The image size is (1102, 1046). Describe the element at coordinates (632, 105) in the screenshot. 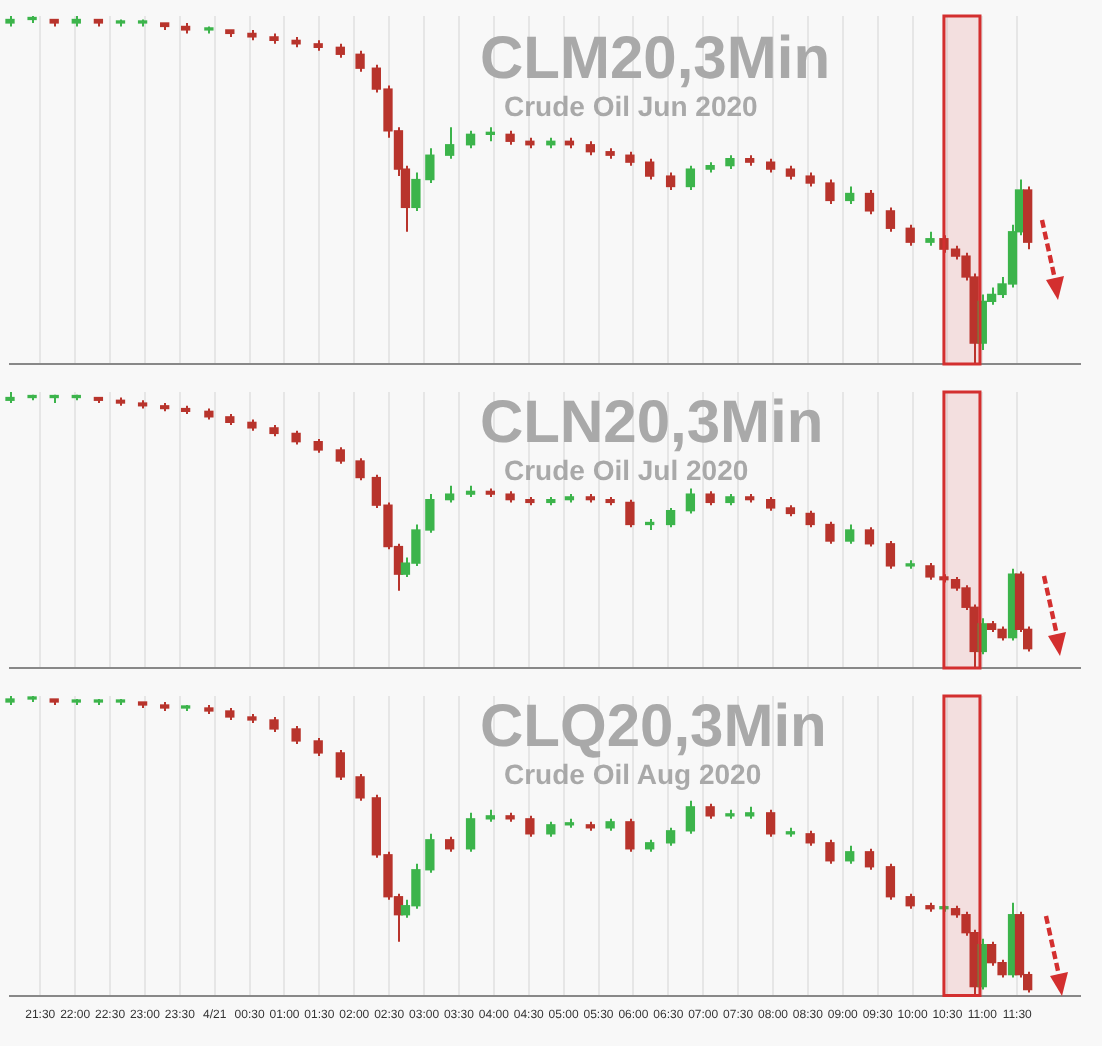

I see `text: Crude Oil Jun 2020` at that location.